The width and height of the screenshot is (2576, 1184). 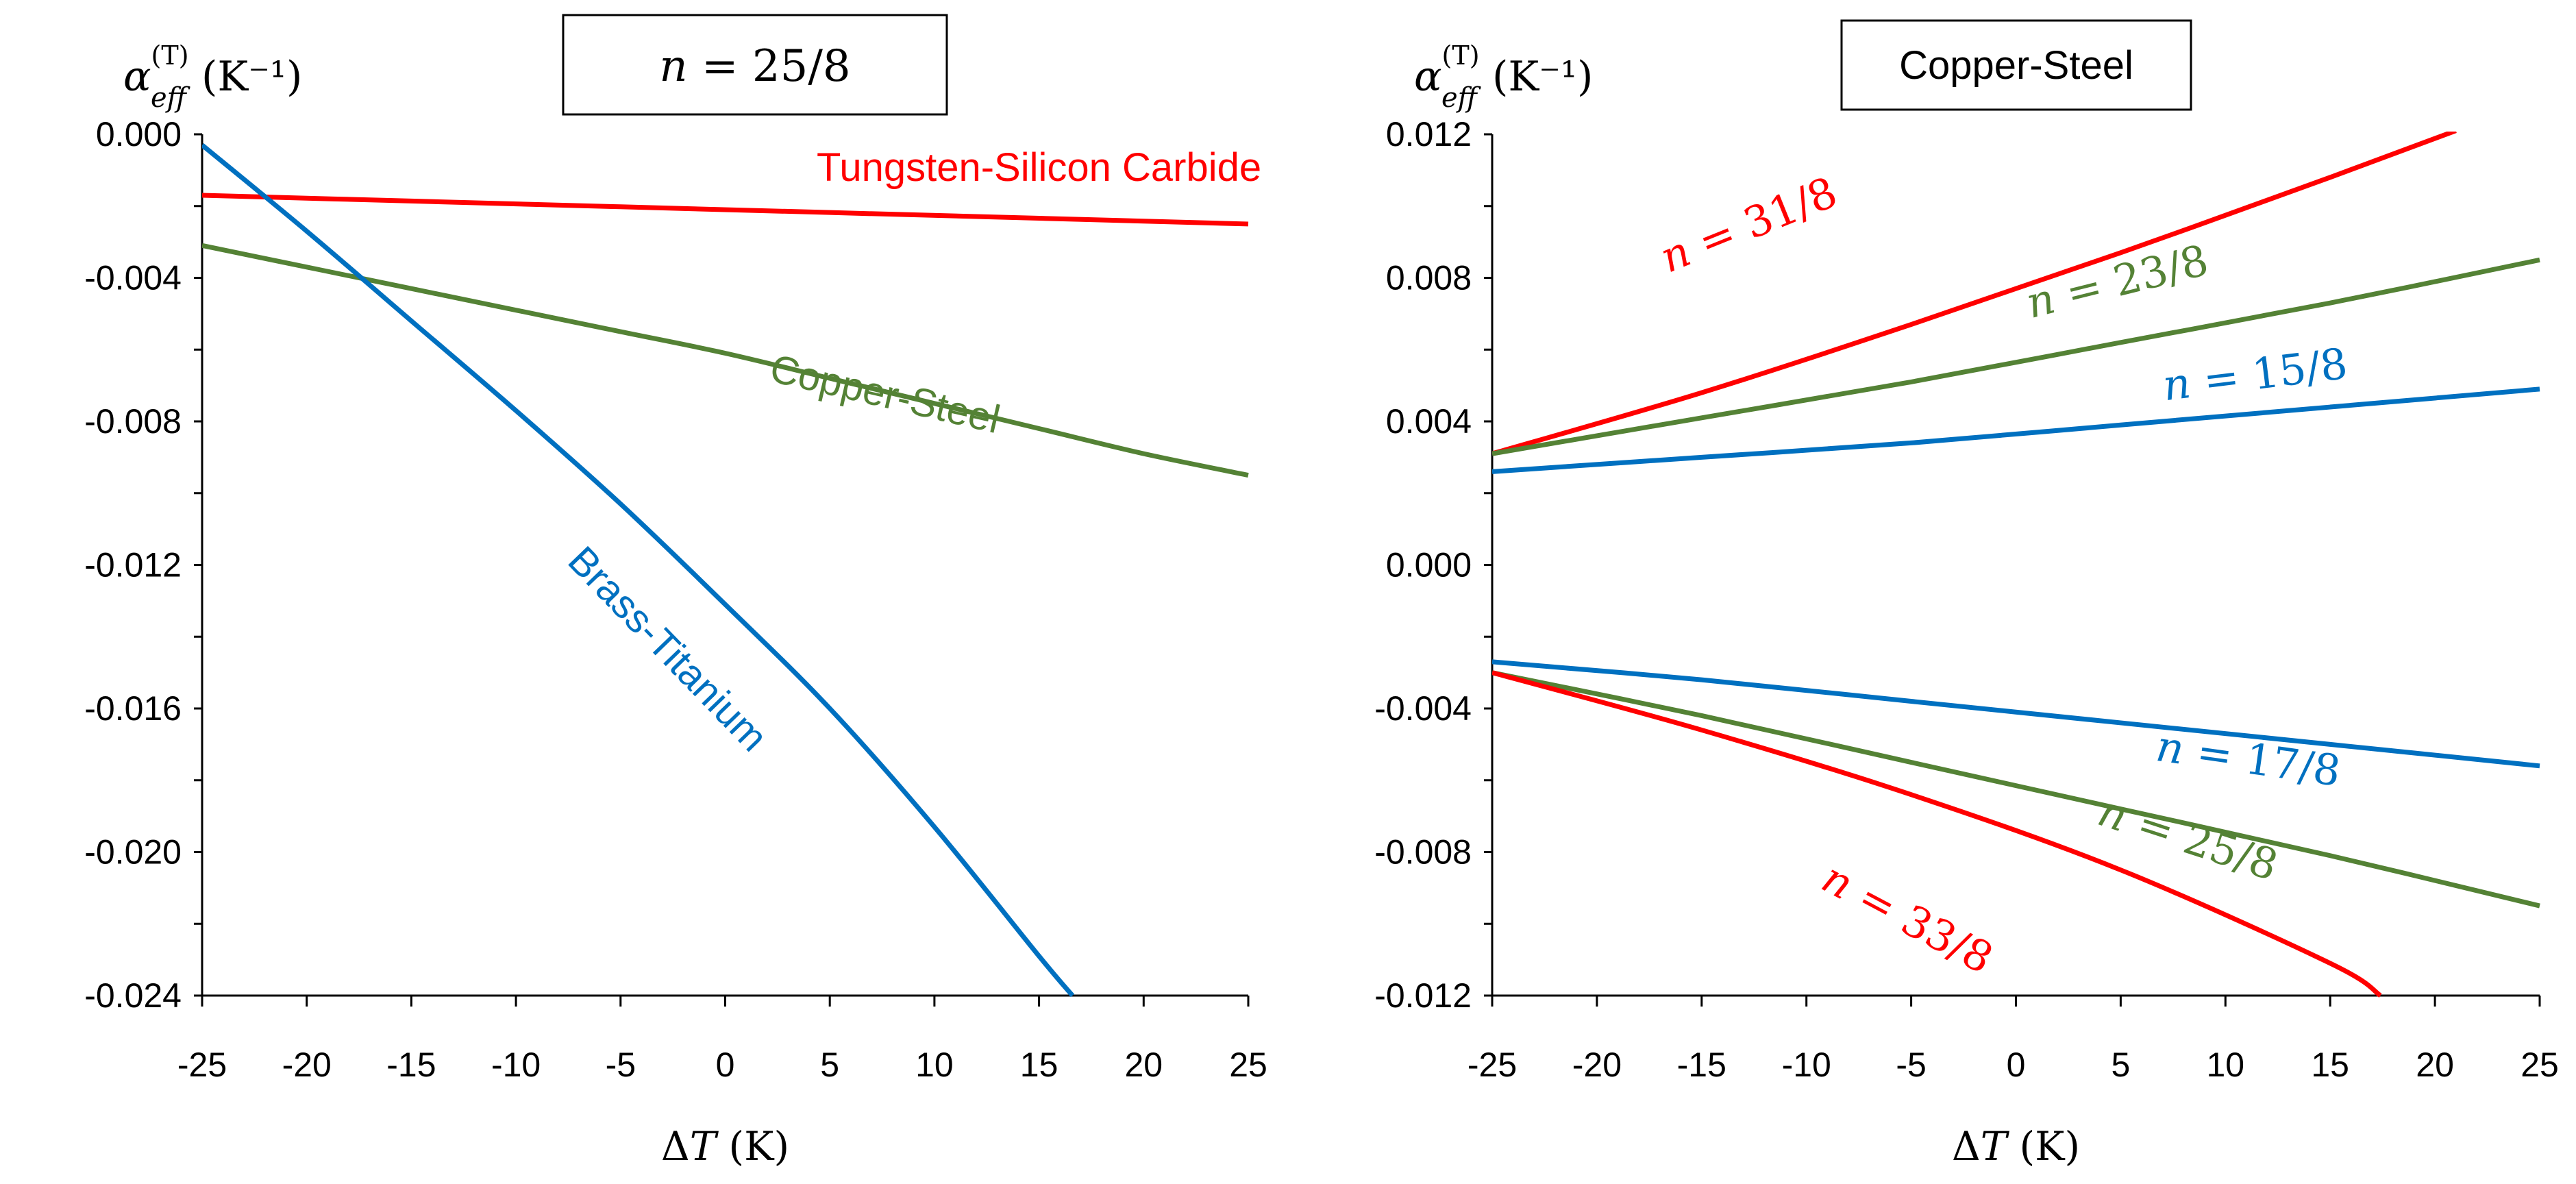 What do you see at coordinates (133, 995) in the screenshot?
I see `y-tick-label: -0.024` at bounding box center [133, 995].